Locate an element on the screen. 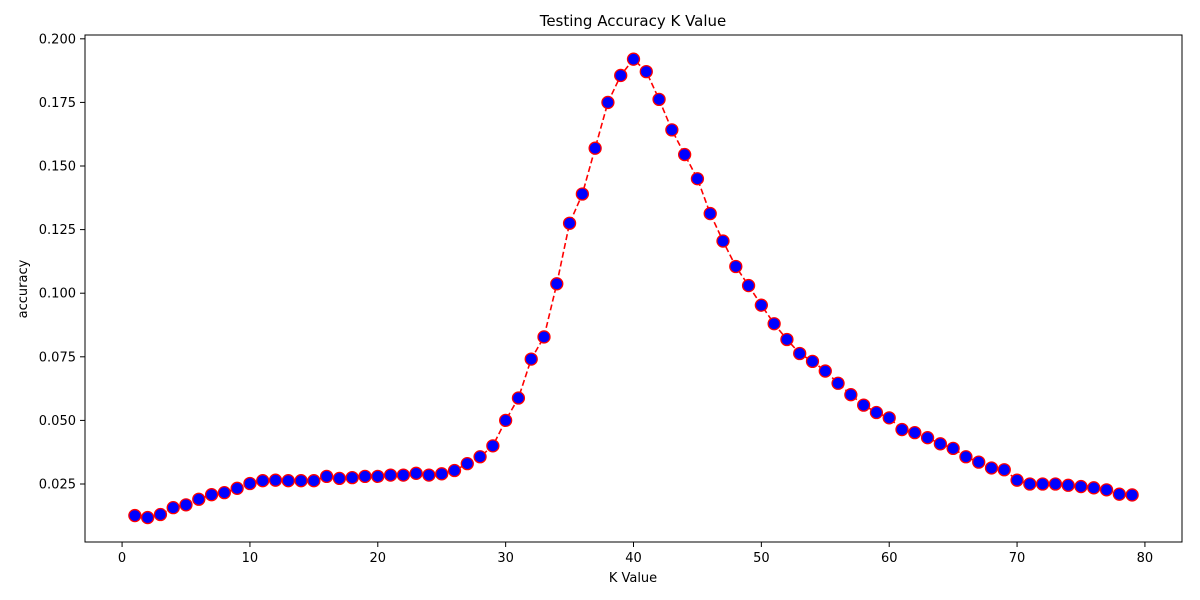  x-tick-label: 70 is located at coordinates (1017, 558).